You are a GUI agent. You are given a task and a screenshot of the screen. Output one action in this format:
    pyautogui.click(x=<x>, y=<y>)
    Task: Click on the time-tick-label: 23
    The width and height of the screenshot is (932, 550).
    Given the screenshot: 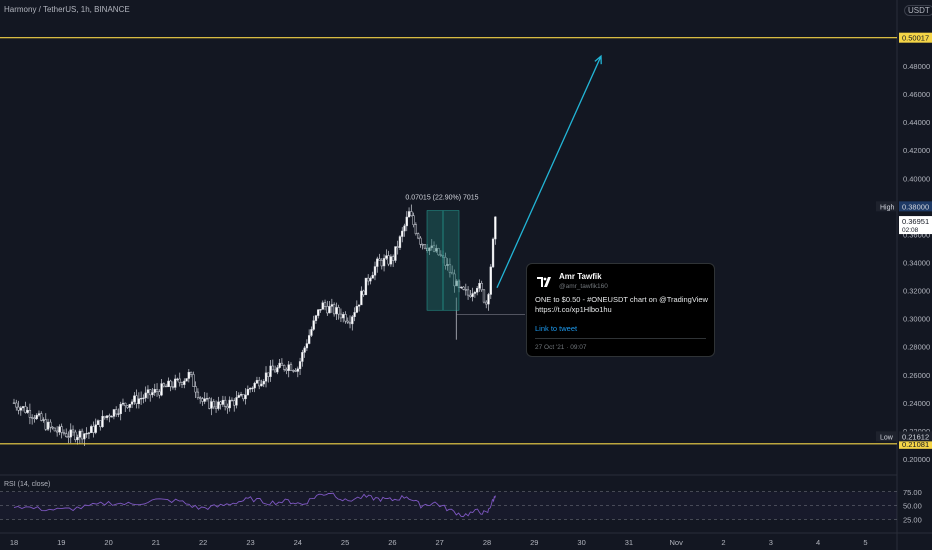 What is the action you would take?
    pyautogui.click(x=250, y=542)
    